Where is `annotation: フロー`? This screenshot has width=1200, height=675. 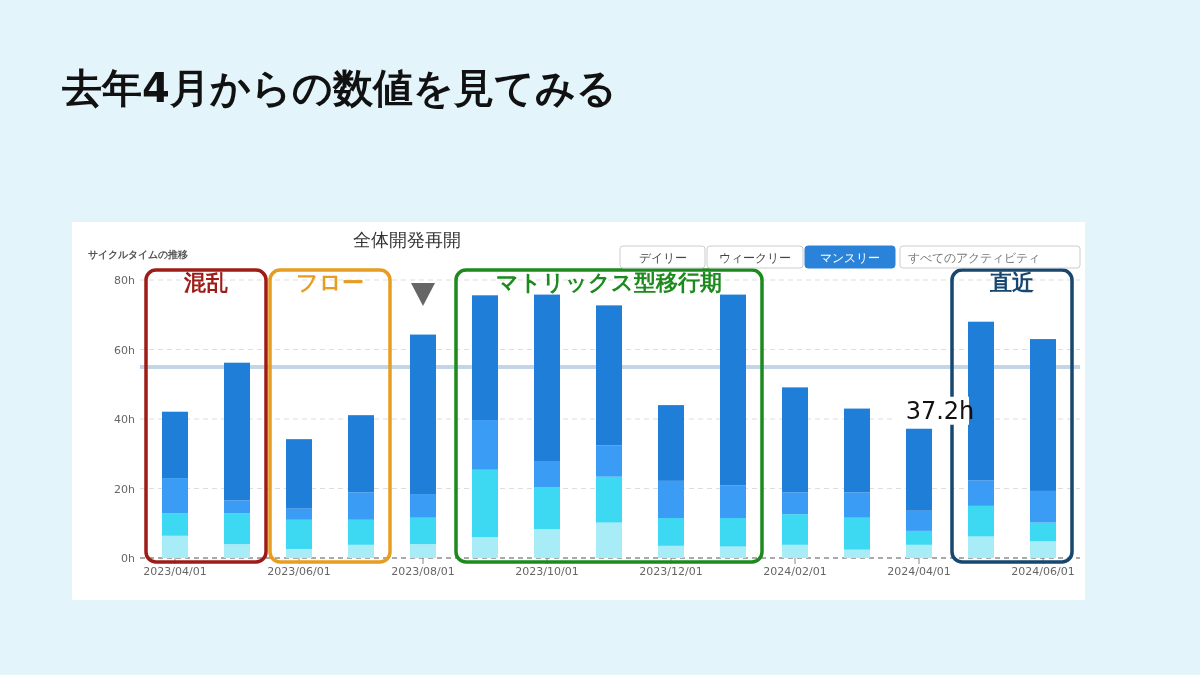 annotation: フロー is located at coordinates (330, 282).